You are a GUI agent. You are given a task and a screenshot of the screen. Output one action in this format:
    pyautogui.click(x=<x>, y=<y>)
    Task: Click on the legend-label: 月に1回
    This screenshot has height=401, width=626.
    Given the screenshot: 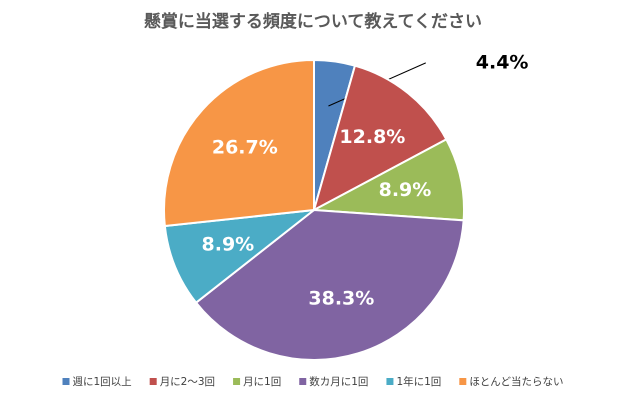 What is the action you would take?
    pyautogui.click(x=262, y=382)
    